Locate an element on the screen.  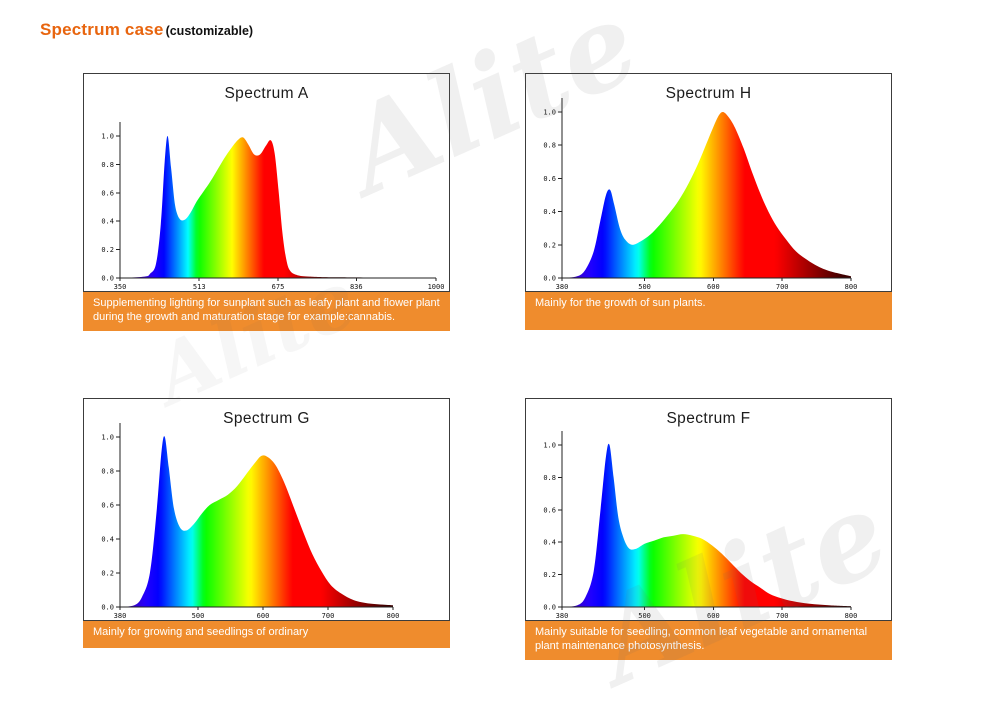
svg-text: 675 is located at coordinates (278, 287).